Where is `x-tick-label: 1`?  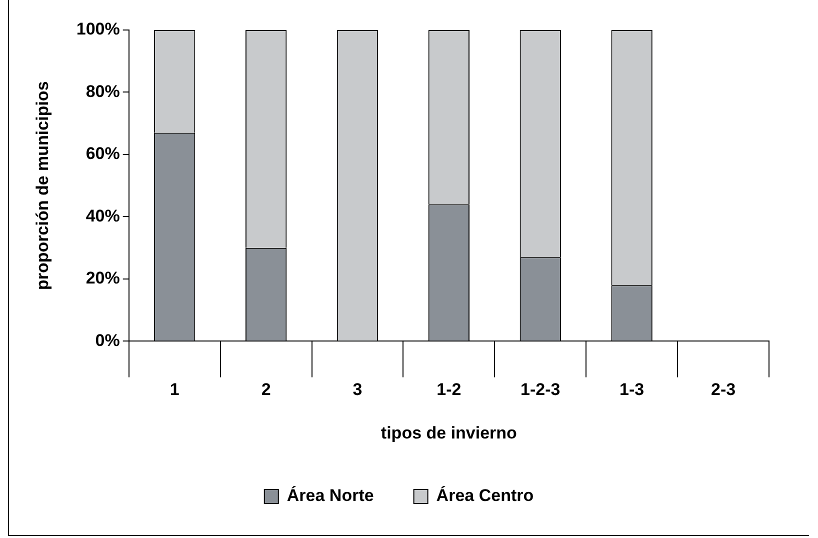 x-tick-label: 1 is located at coordinates (175, 390).